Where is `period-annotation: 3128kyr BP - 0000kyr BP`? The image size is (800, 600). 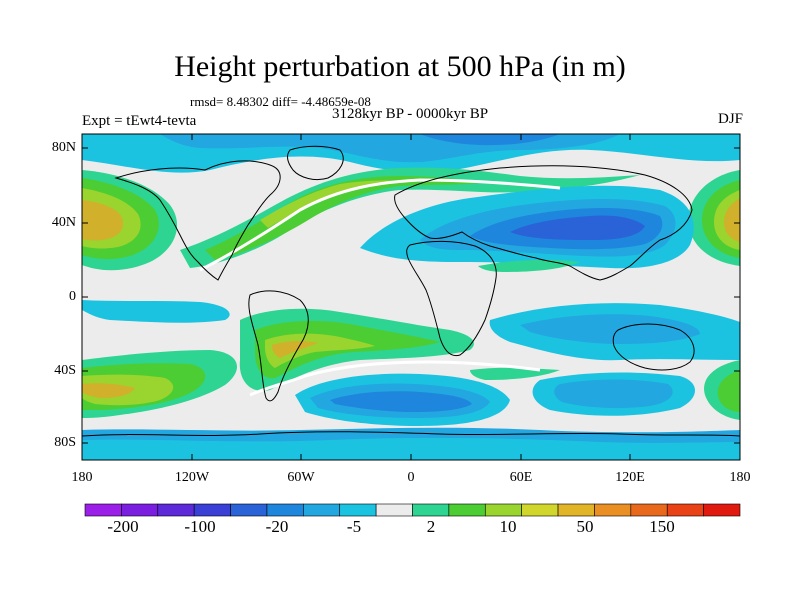
period-annotation: 3128kyr BP - 0000kyr BP is located at coordinates (410, 114).